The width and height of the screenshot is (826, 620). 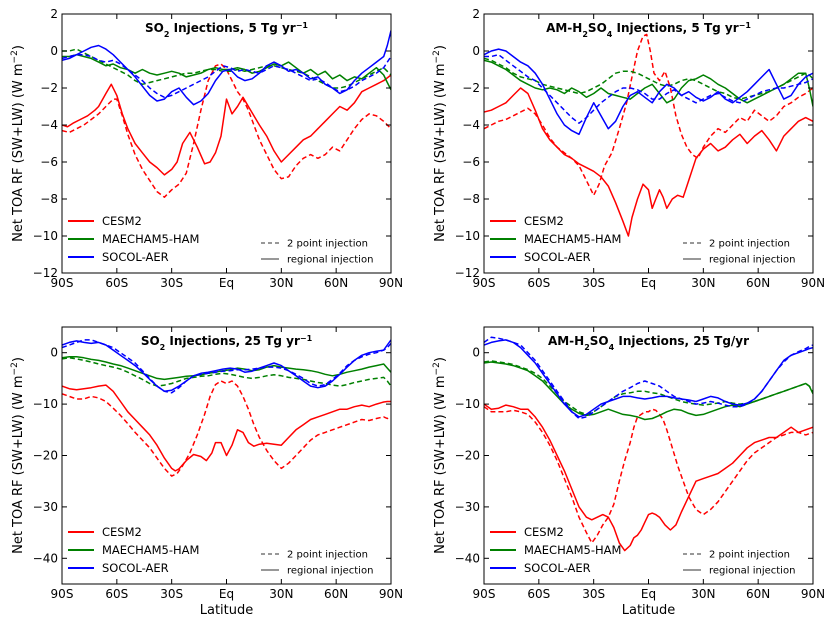 What do you see at coordinates (681, 341) in the screenshot?
I see `title-text: Injections, 25 Tg/yr` at bounding box center [681, 341].